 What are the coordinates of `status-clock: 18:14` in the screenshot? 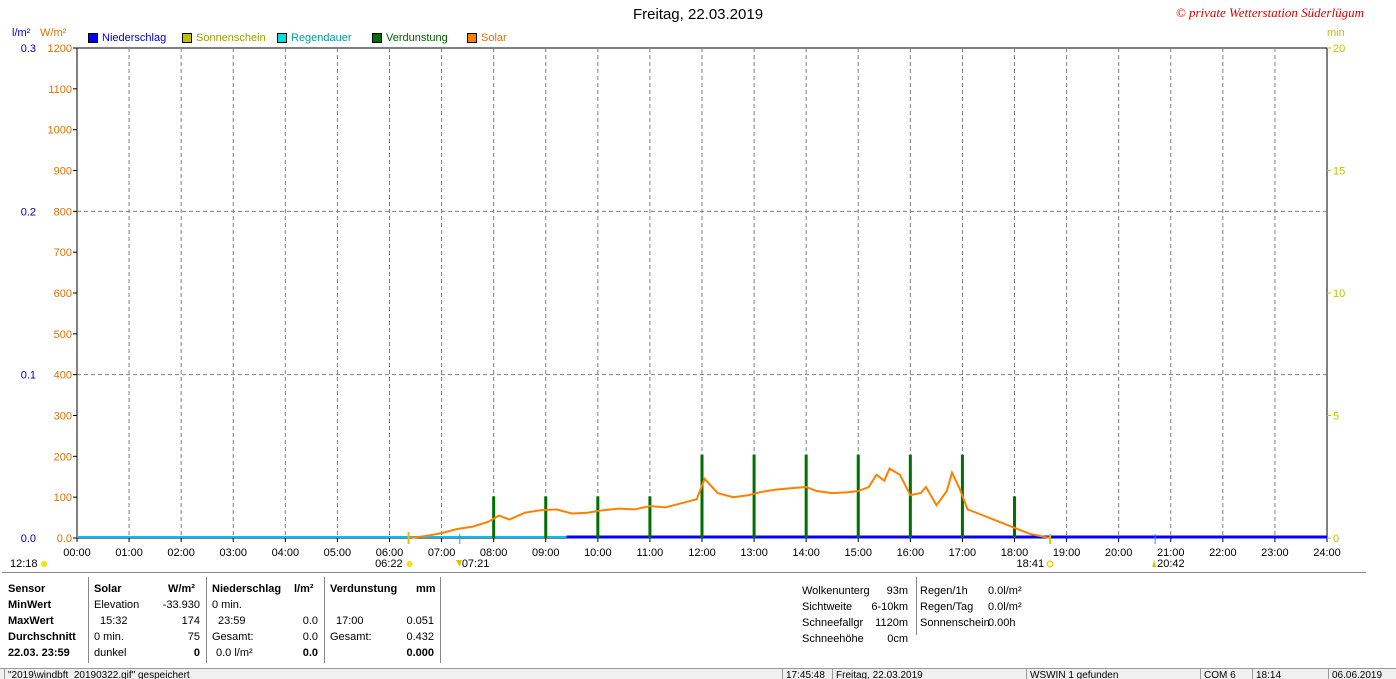 It's located at (1291, 674).